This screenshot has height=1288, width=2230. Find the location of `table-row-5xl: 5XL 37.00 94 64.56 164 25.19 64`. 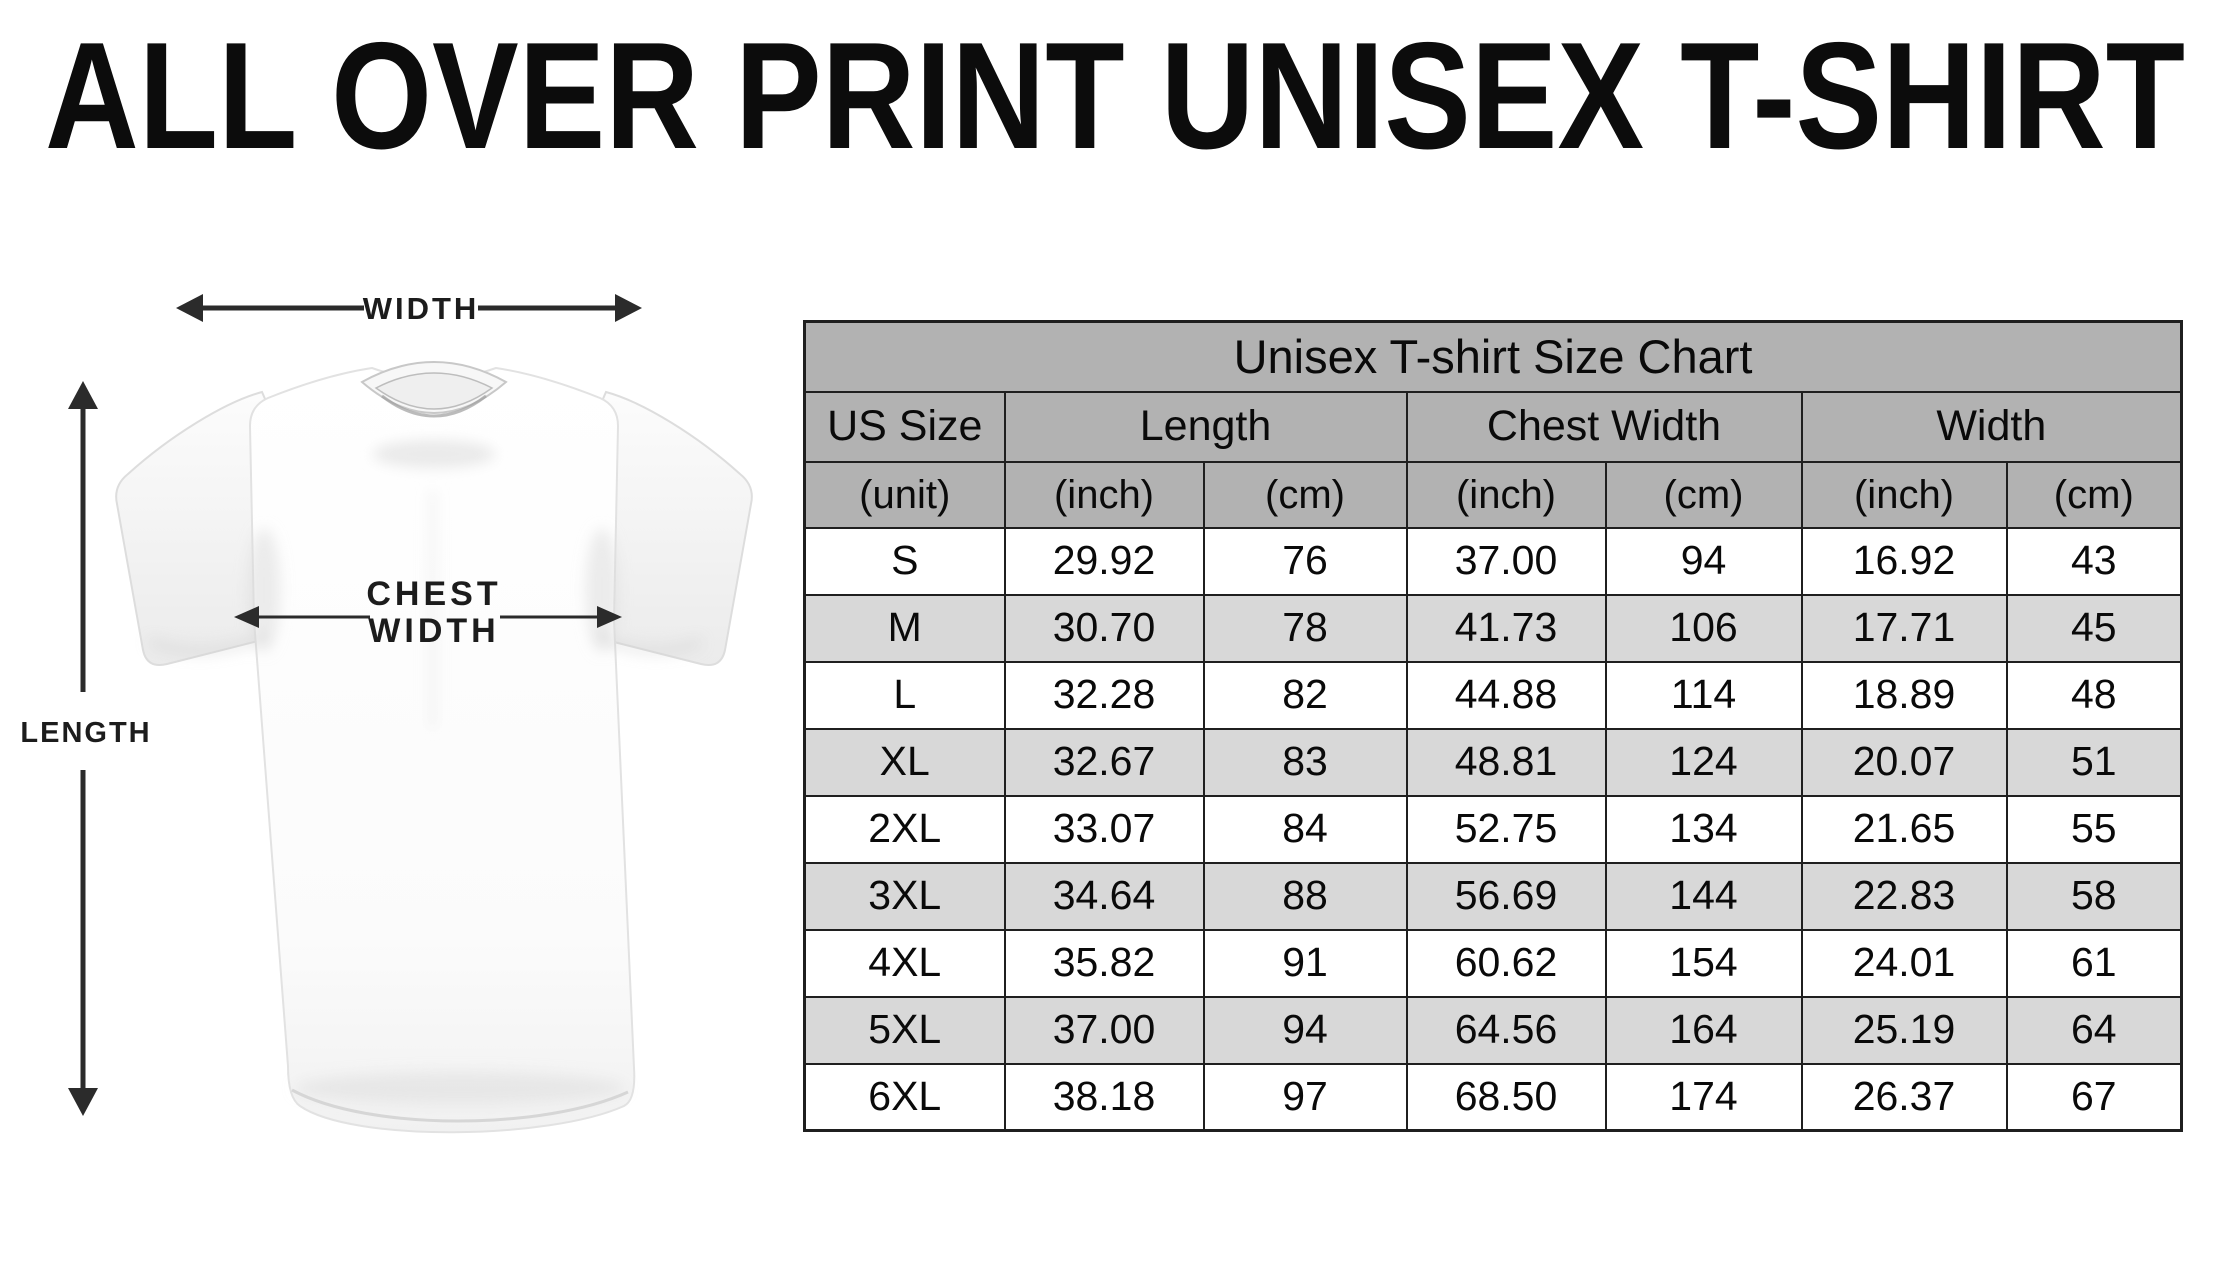

table-row-5xl: 5XL 37.00 94 64.56 164 25.19 64 is located at coordinates (1493, 1030).